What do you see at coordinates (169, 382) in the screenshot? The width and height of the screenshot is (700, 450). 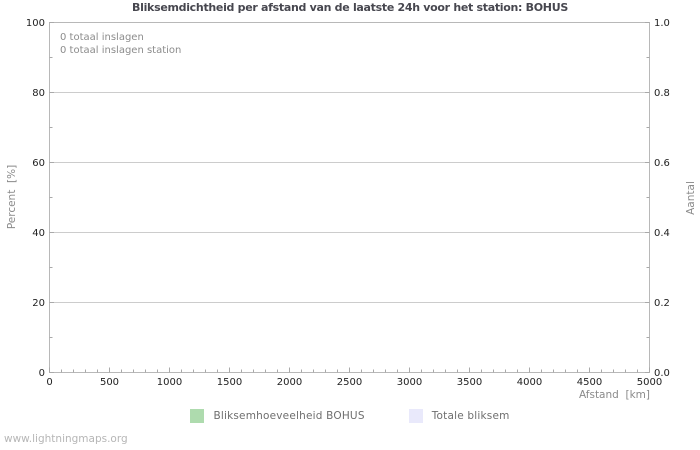 I see `svg-text: 1000` at bounding box center [169, 382].